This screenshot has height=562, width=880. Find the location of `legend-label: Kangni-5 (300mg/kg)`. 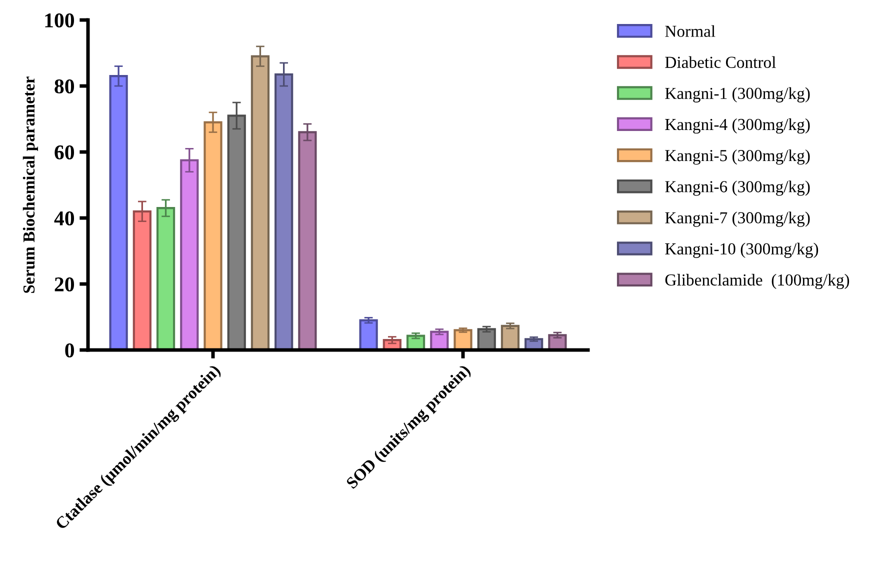

legend-label: Kangni-5 (300mg/kg) is located at coordinates (737, 157).